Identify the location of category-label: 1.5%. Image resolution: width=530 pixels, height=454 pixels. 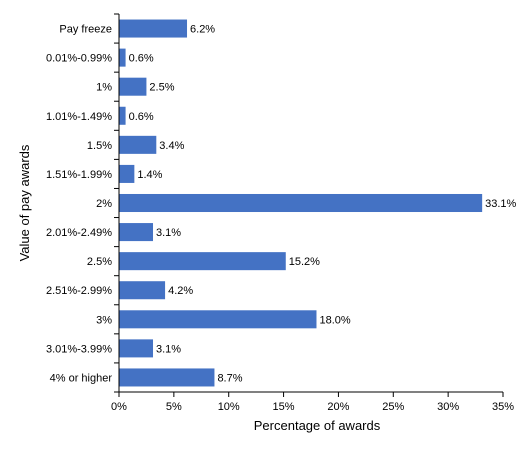
(99, 146).